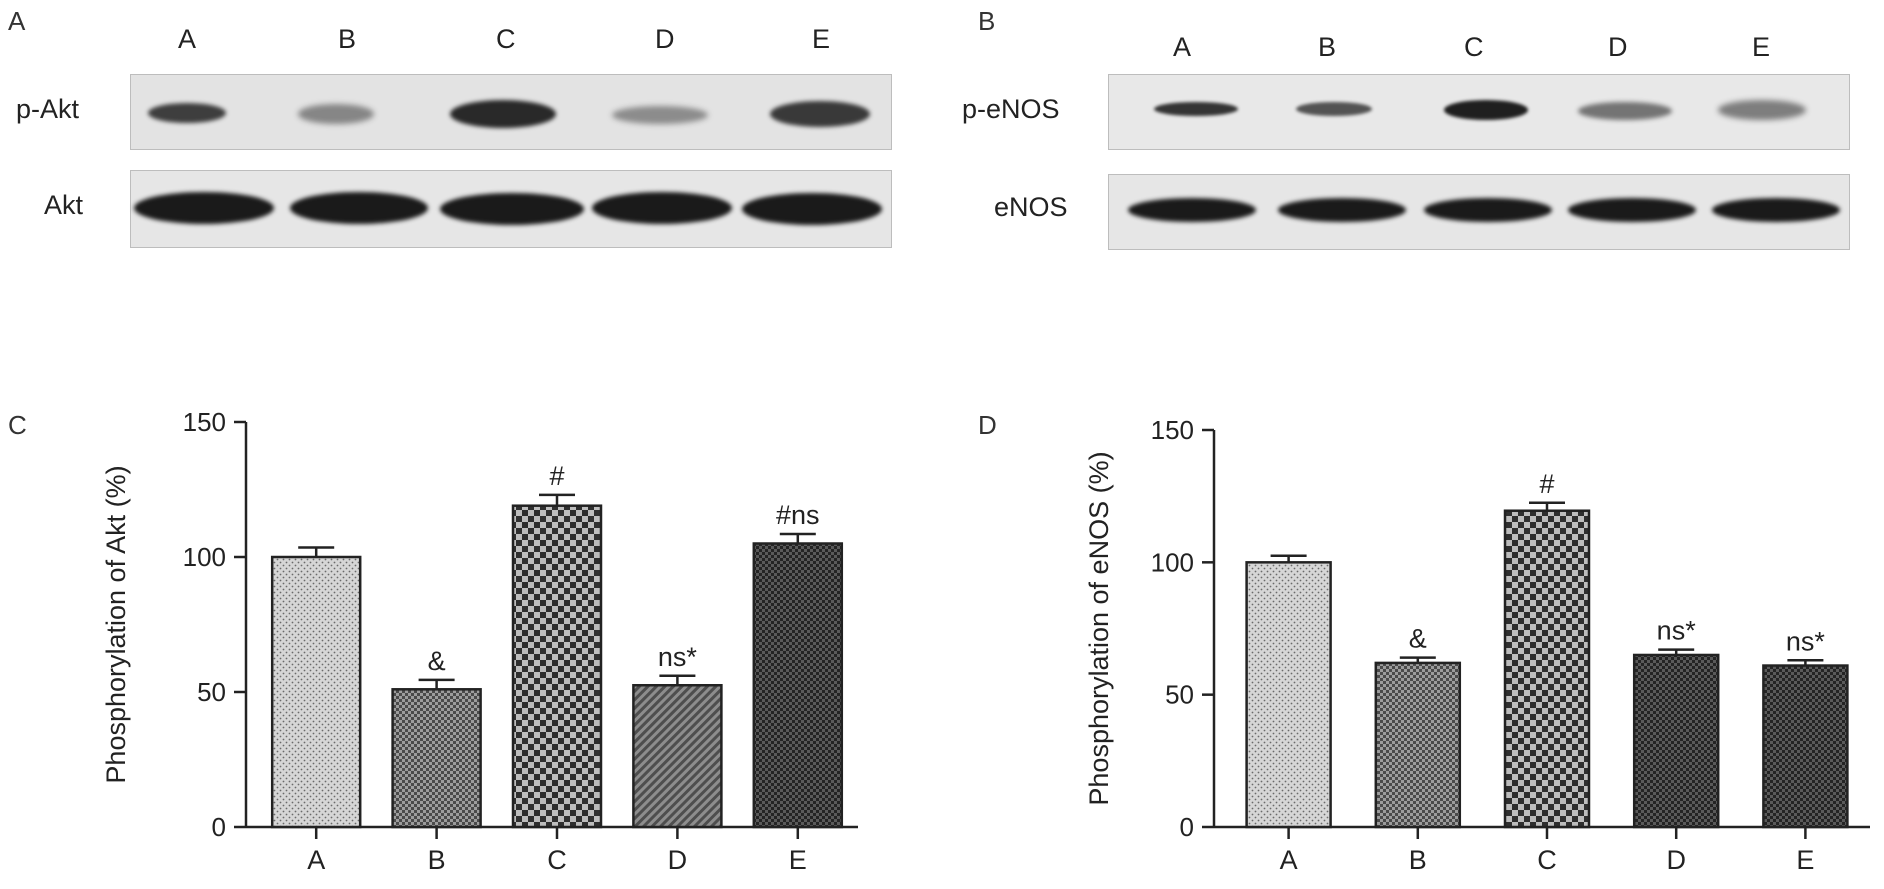 The height and width of the screenshot is (889, 1884). What do you see at coordinates (17, 425) in the screenshot?
I see `panel-letter-c: C` at bounding box center [17, 425].